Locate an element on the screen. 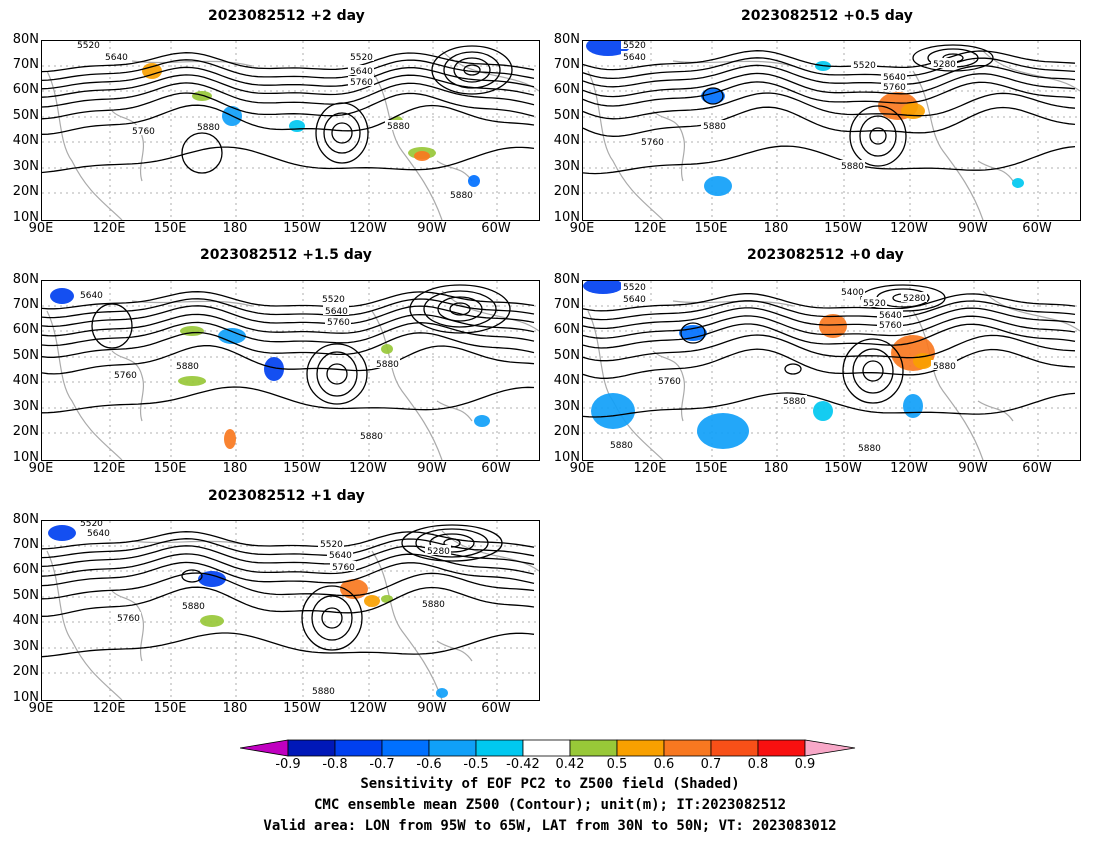 This screenshot has width=1100, height=850. lon-tick-label: 60W is located at coordinates (496, 228).